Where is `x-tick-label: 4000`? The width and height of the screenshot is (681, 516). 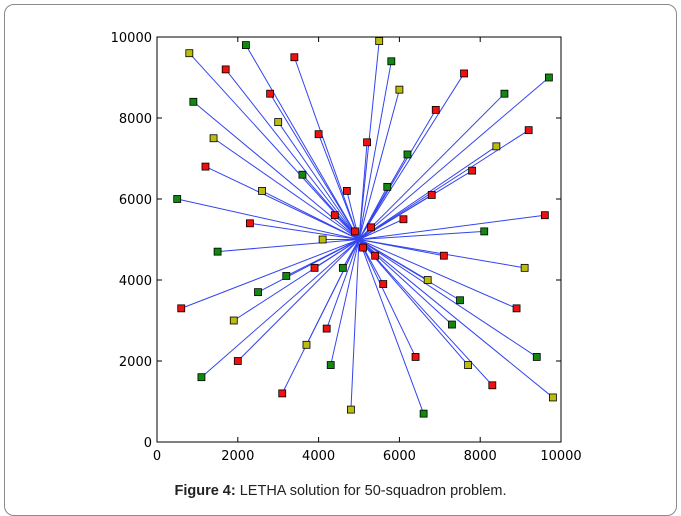
x-tick-label: 4000 is located at coordinates (318, 456).